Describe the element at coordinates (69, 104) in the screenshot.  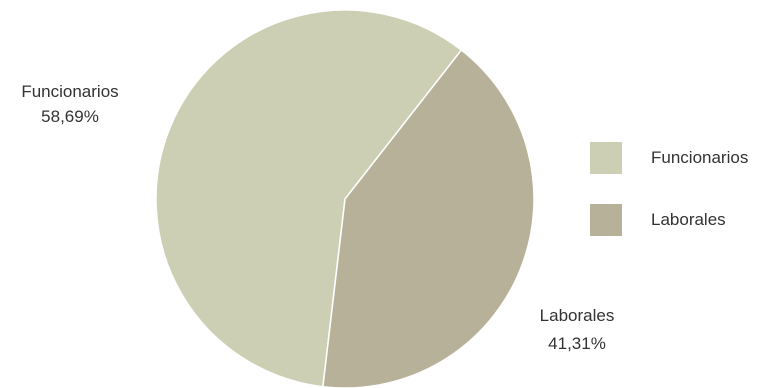
I see `slice-label-funcionarios: Funcionarios 58,69%` at that location.